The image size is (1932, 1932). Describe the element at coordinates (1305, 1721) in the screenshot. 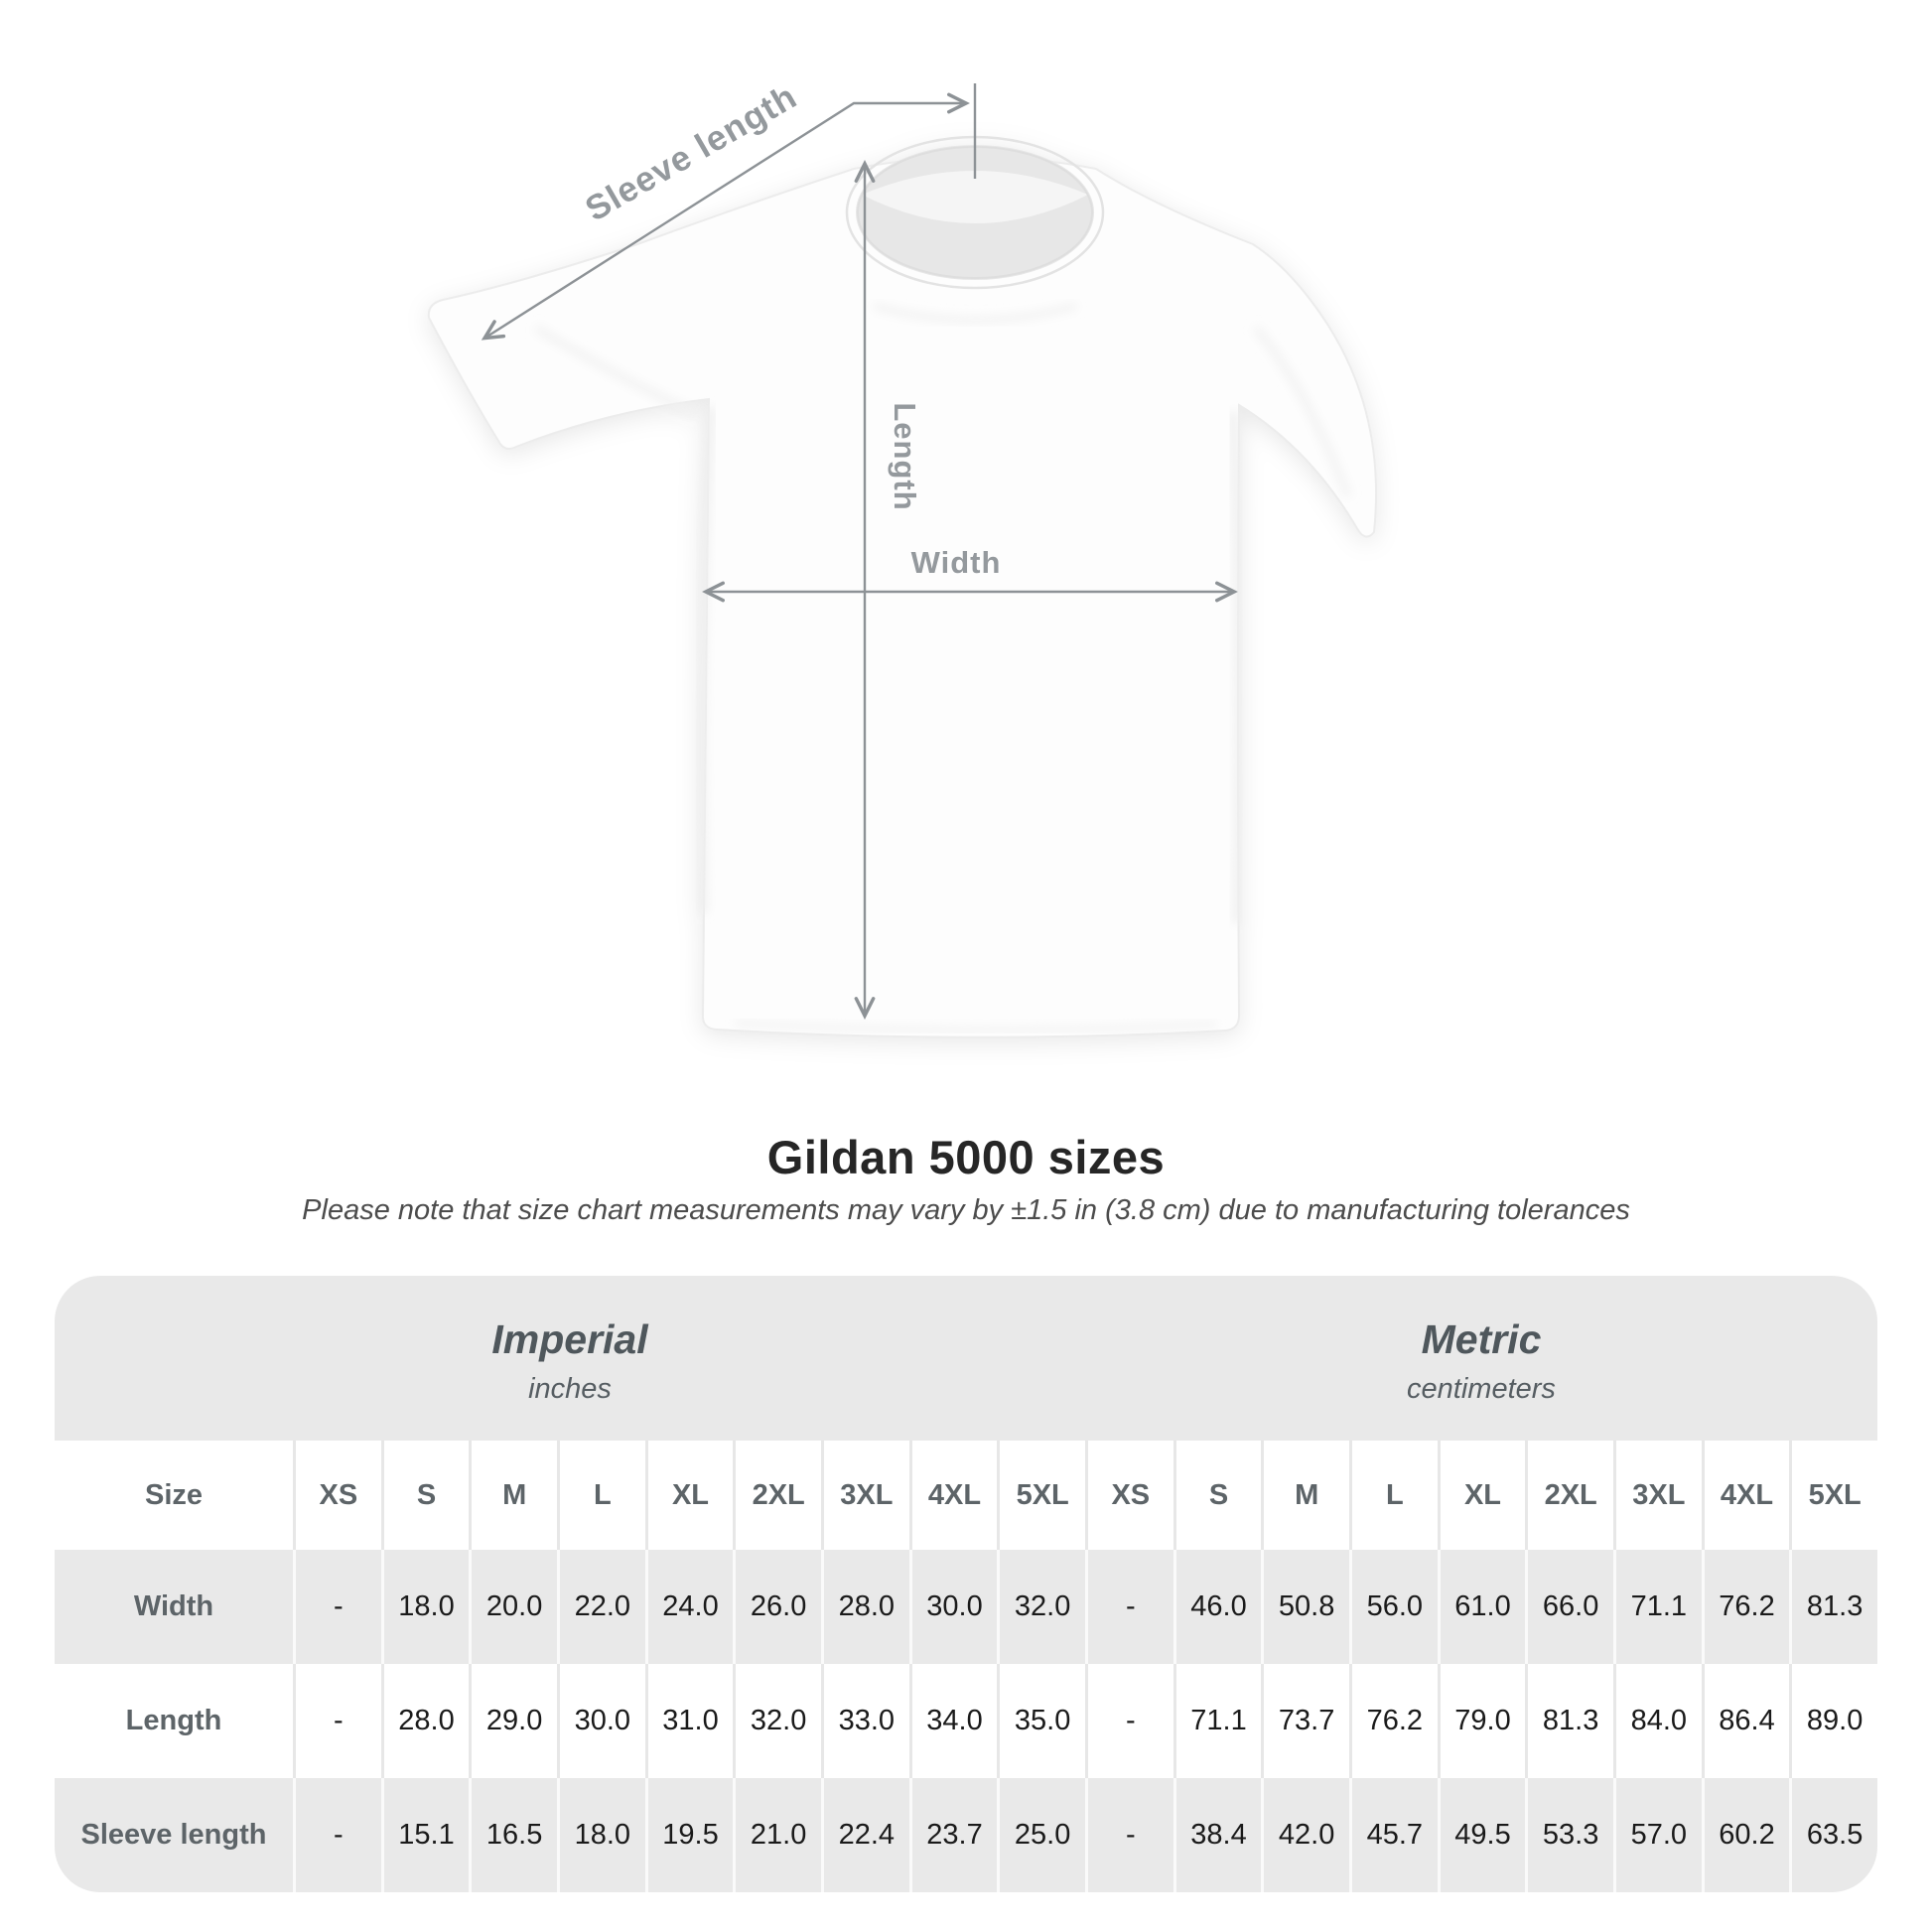

I see `value-cell: 73.7` at that location.